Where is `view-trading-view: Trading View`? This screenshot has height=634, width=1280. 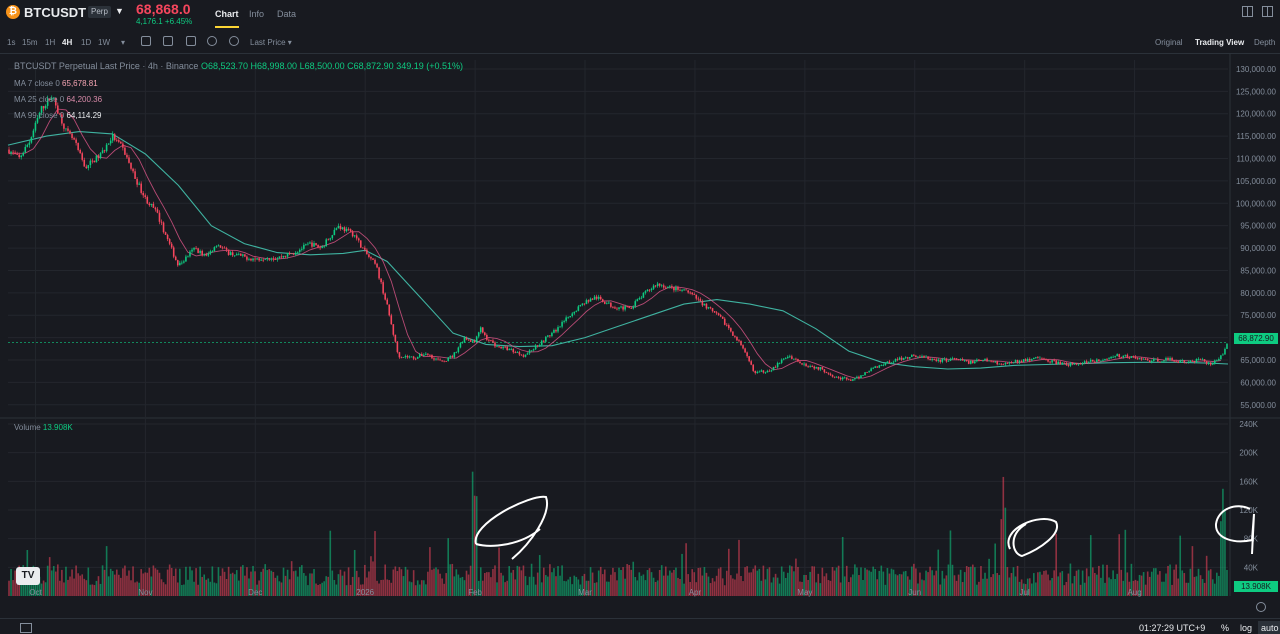 view-trading-view: Trading View is located at coordinates (1220, 42).